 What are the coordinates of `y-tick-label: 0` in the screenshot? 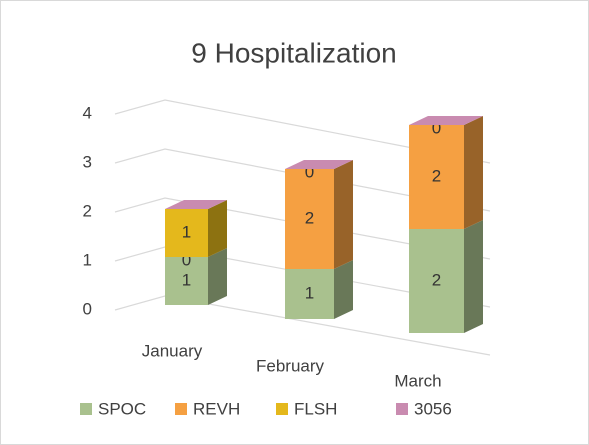 It's located at (87, 308).